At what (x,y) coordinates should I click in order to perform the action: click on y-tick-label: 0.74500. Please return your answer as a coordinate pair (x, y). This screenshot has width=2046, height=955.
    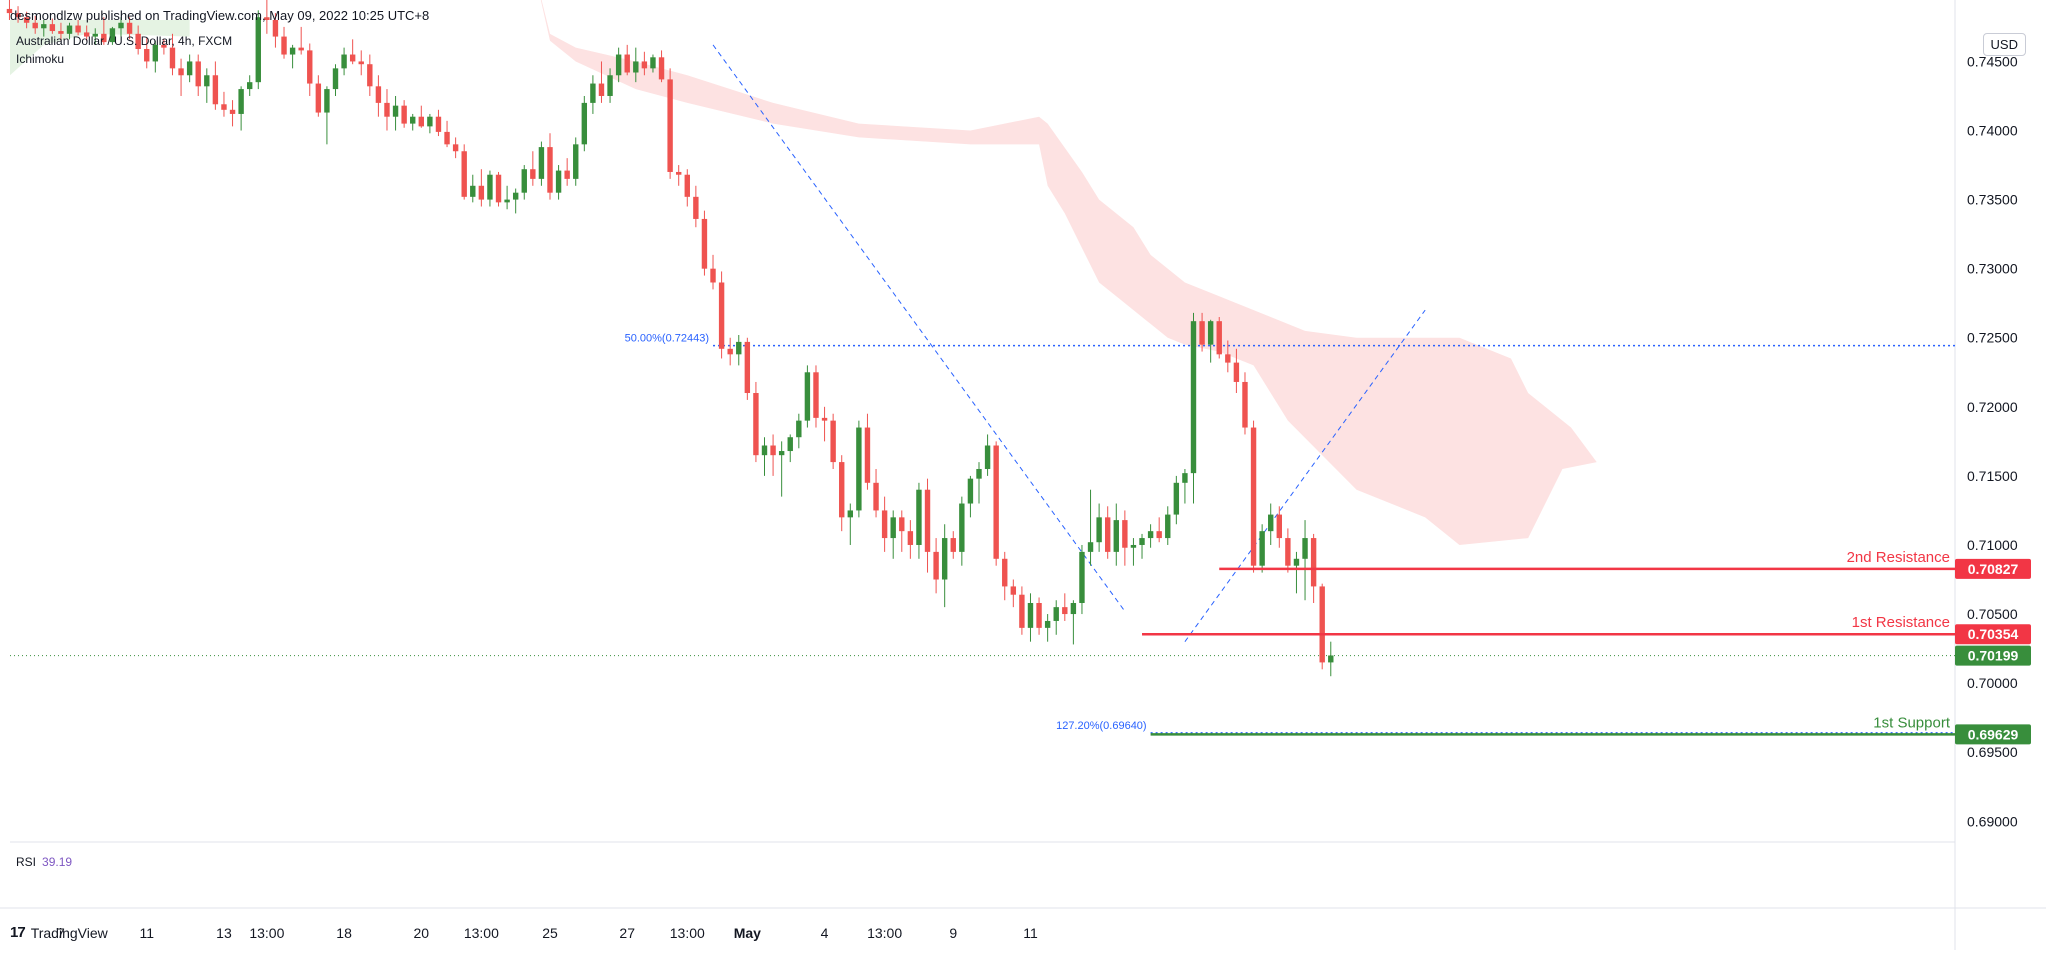
    Looking at the image, I should click on (1992, 61).